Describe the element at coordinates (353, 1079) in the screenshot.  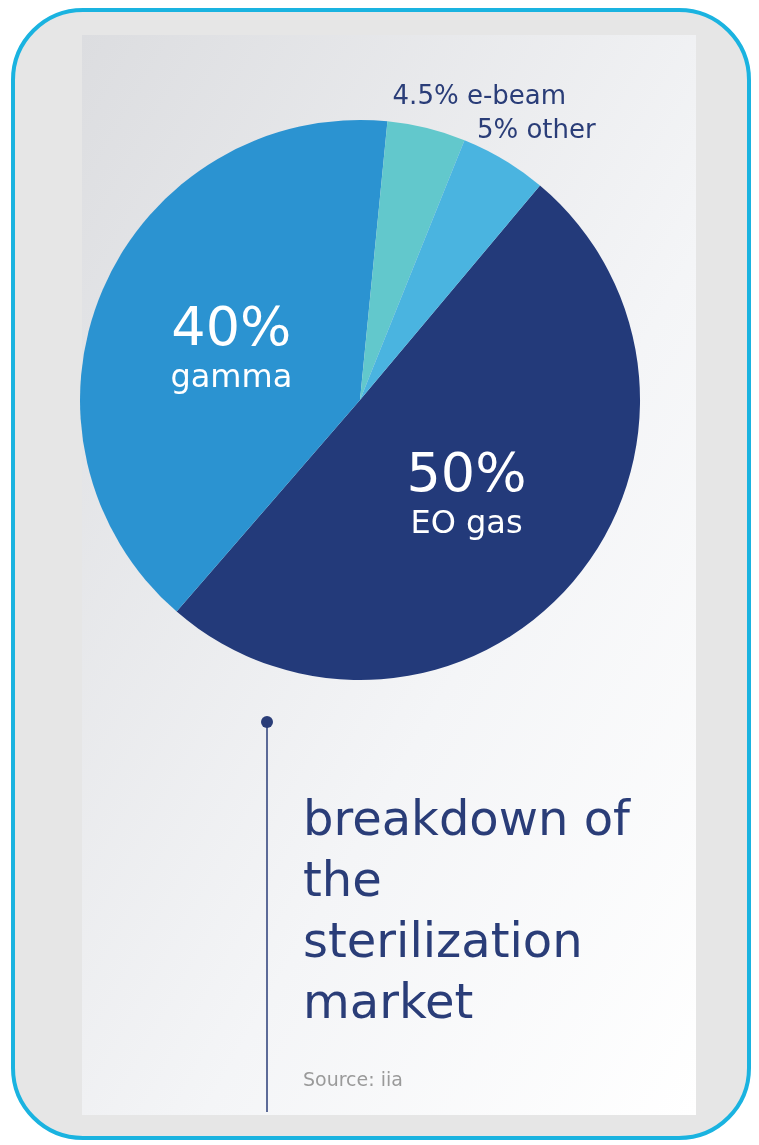
I see `source-note: Source: iia` at that location.